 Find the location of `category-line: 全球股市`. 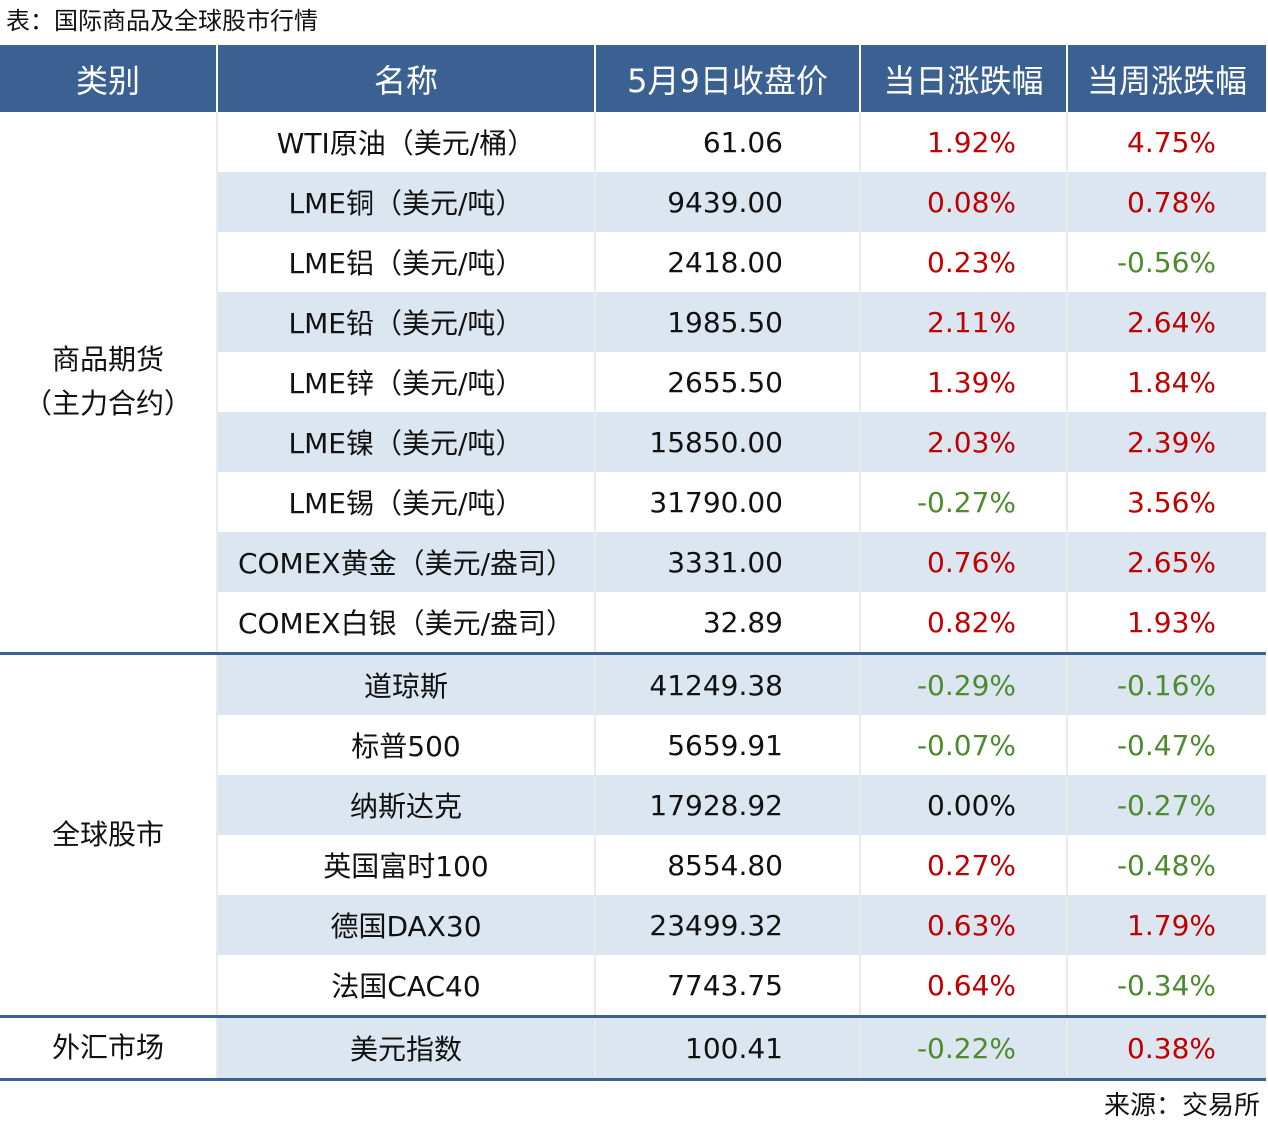

category-line: 全球股市 is located at coordinates (107, 834).